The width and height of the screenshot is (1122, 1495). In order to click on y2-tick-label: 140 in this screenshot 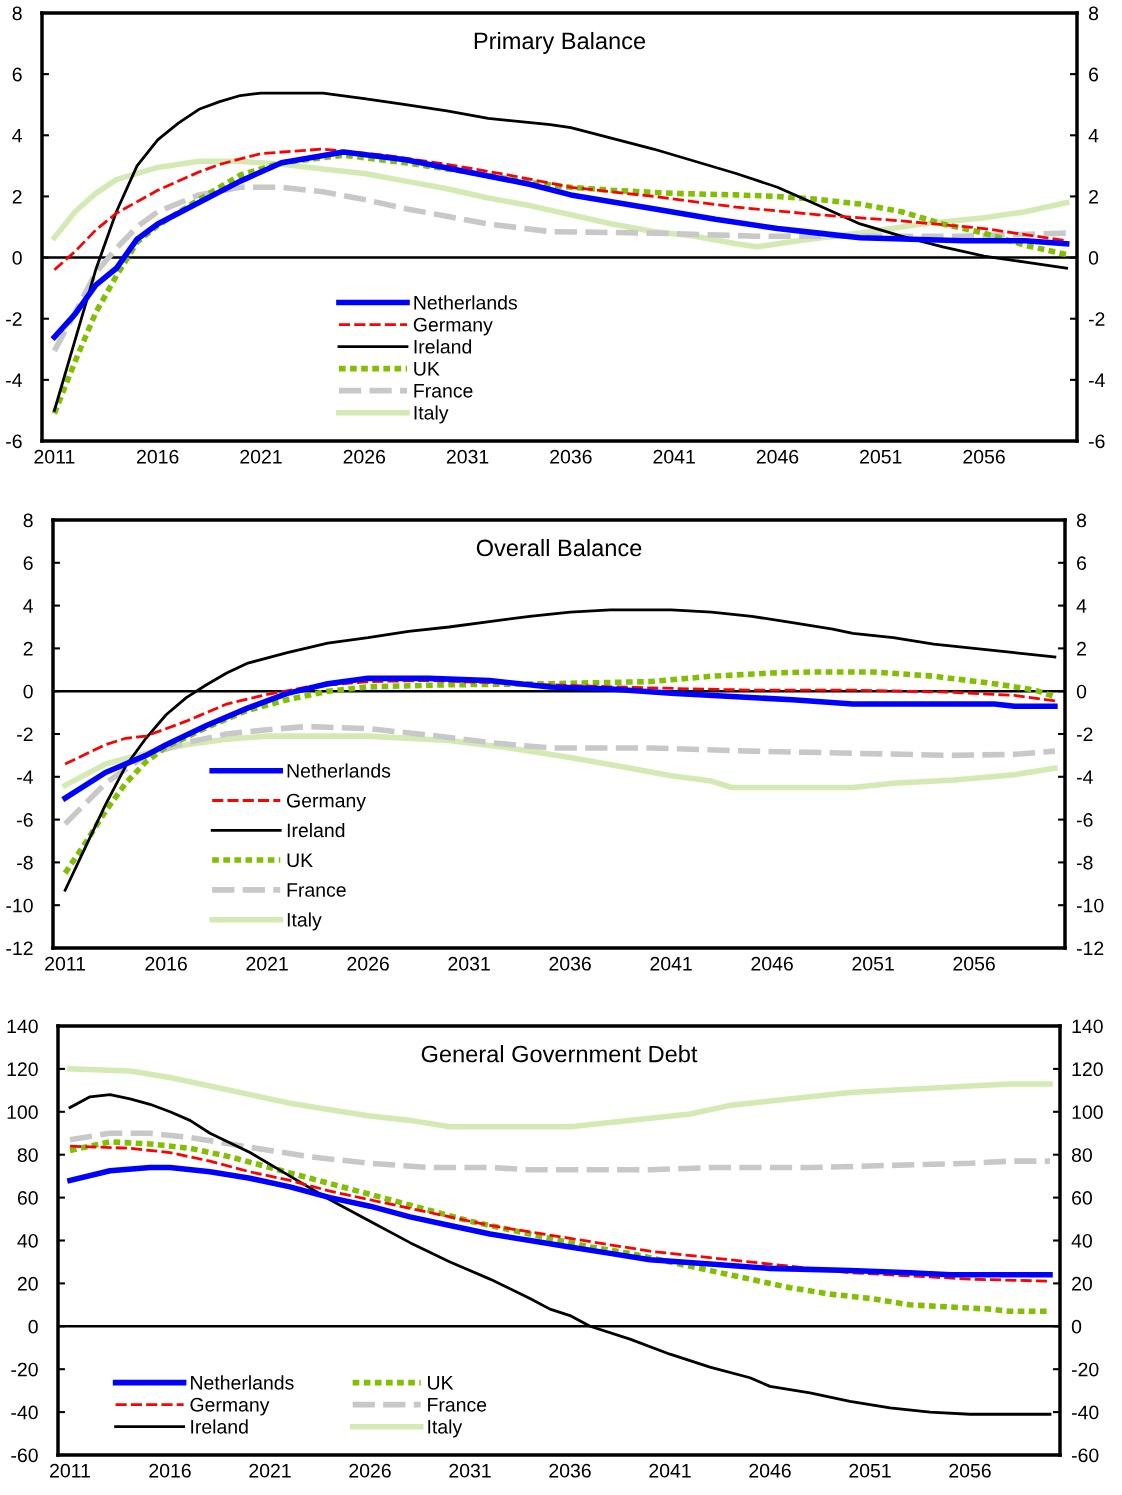, I will do `click(1087, 1026)`.